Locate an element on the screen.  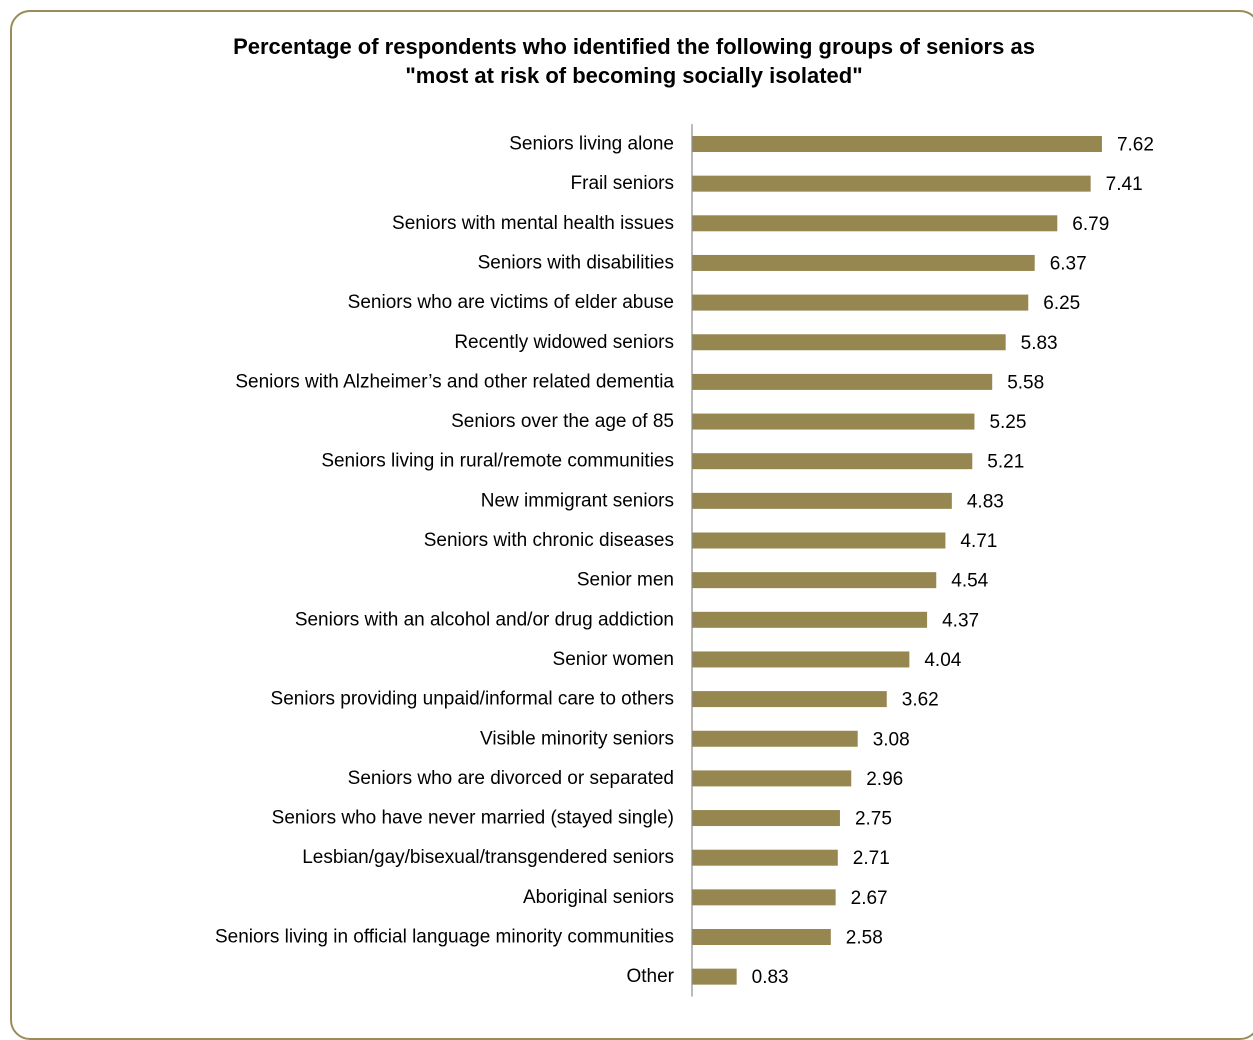
category-label: Seniors over the age of 85 is located at coordinates (562, 421).